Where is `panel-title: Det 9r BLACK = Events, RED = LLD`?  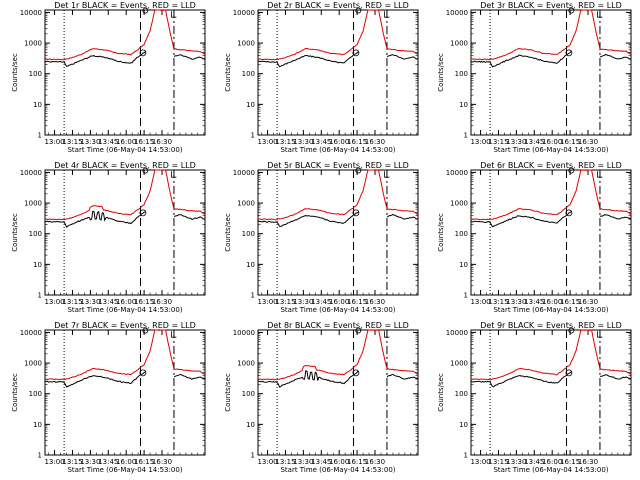
panel-title: Det 9r BLACK = Events, RED = LLD is located at coordinates (551, 325).